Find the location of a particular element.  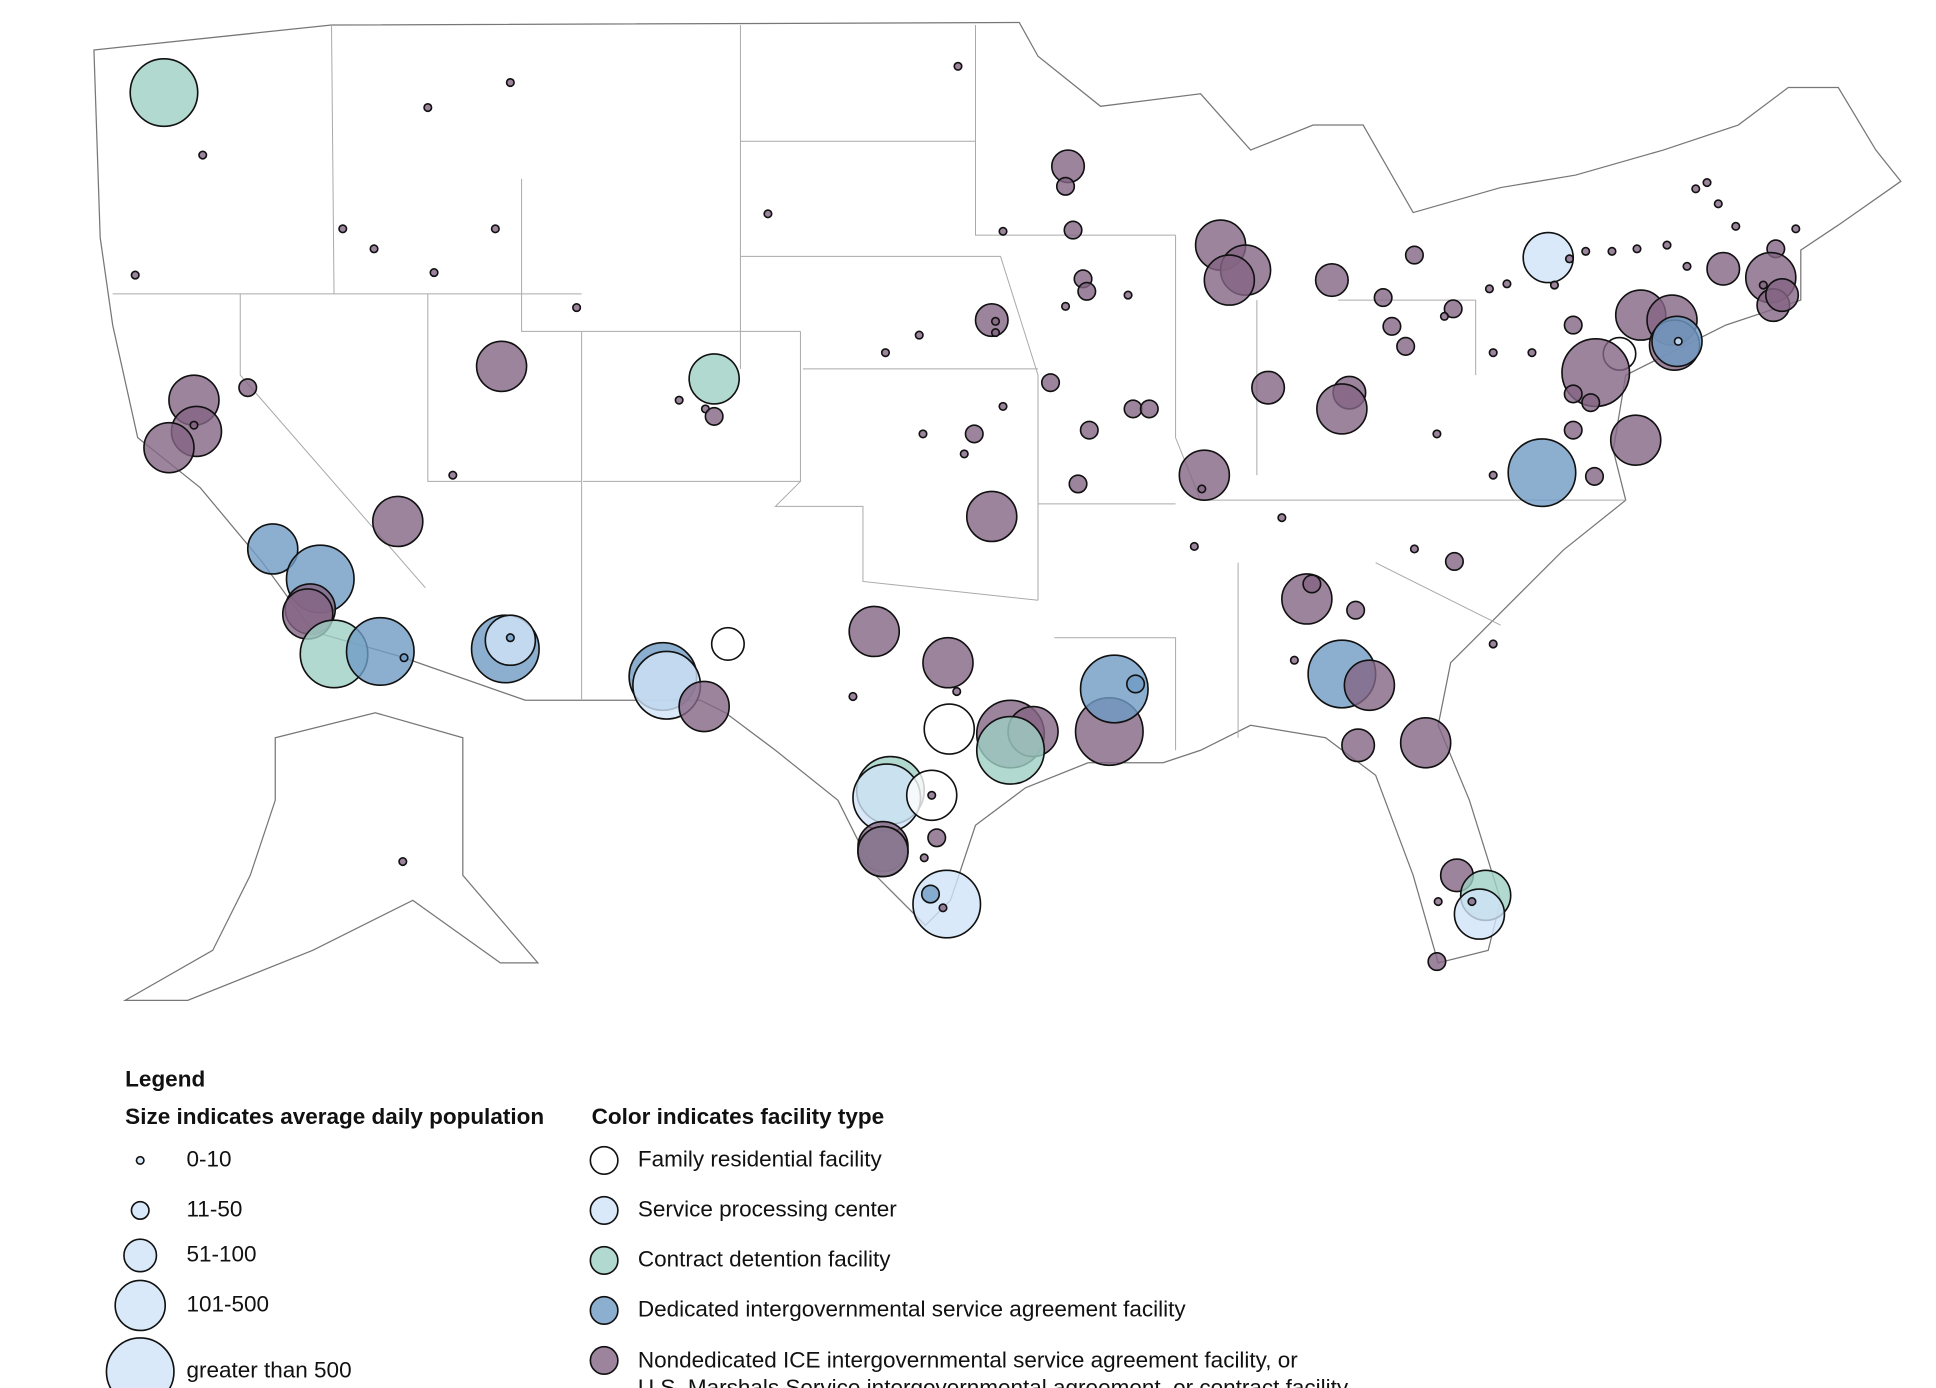

size-label: greater than 500 is located at coordinates (268, 1370).